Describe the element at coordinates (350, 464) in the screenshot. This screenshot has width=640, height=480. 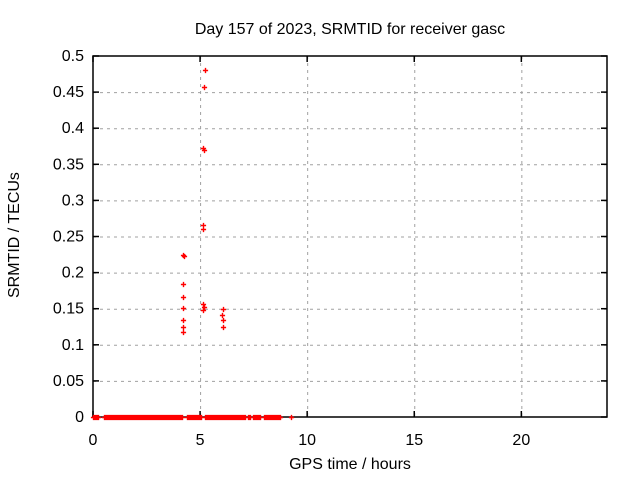
I see `x-axis-label: GPS time / hours` at that location.